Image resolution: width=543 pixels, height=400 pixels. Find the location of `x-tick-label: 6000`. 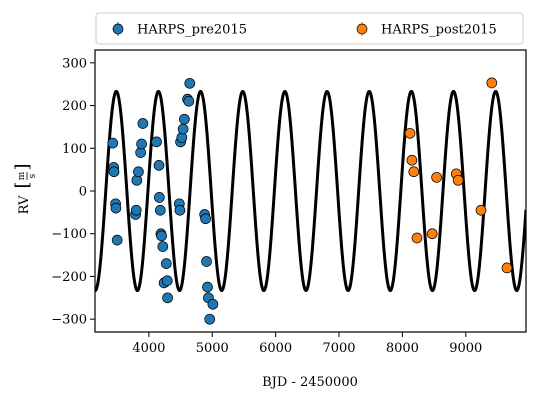

x-tick-label: 6000 is located at coordinates (275, 348).